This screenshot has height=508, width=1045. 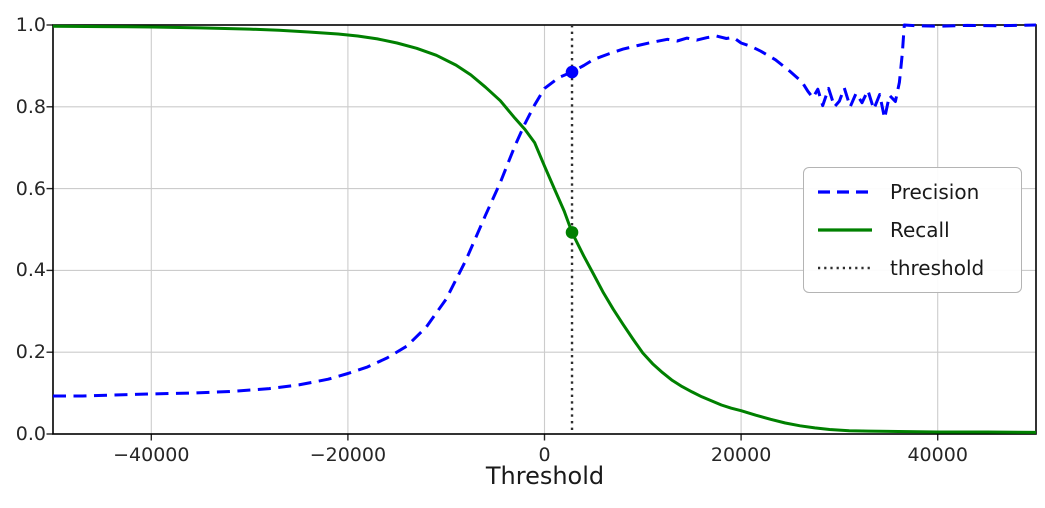 What do you see at coordinates (937, 268) in the screenshot?
I see `legend-label-threshold: threshold` at bounding box center [937, 268].